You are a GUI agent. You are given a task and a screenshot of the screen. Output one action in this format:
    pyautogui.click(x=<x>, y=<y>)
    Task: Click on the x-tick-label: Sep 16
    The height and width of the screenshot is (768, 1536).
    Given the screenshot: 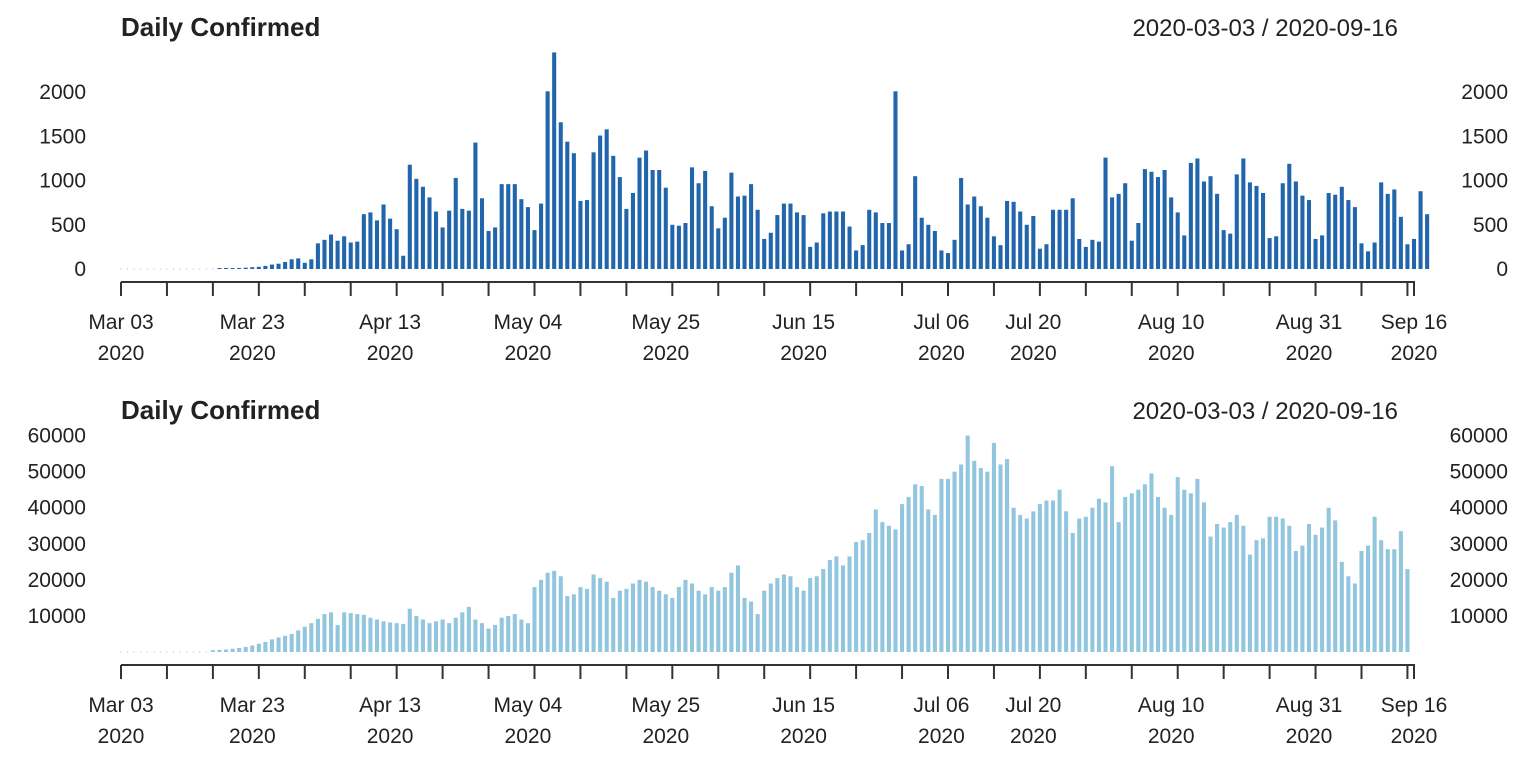 What is the action you would take?
    pyautogui.click(x=1414, y=705)
    